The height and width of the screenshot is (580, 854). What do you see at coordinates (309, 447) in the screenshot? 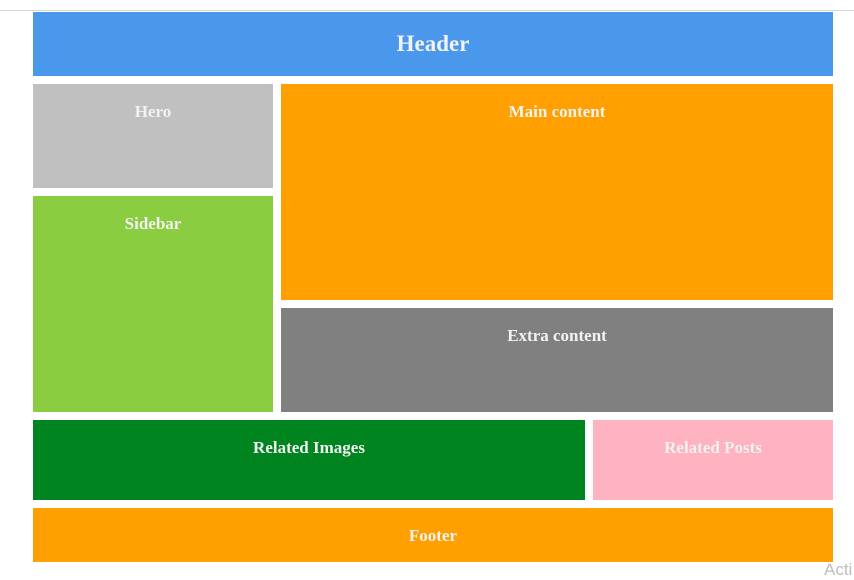
I see `related-images-label: Related Images` at bounding box center [309, 447].